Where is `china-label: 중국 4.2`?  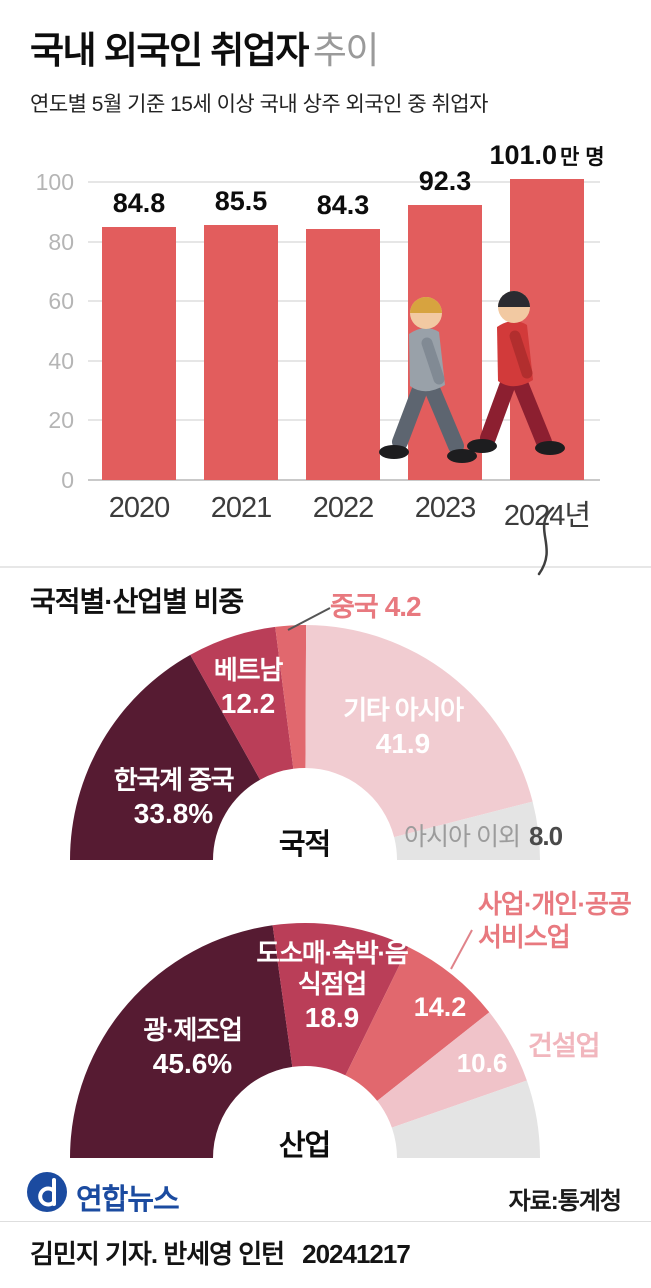
china-label: 중국 4.2 is located at coordinates (376, 604).